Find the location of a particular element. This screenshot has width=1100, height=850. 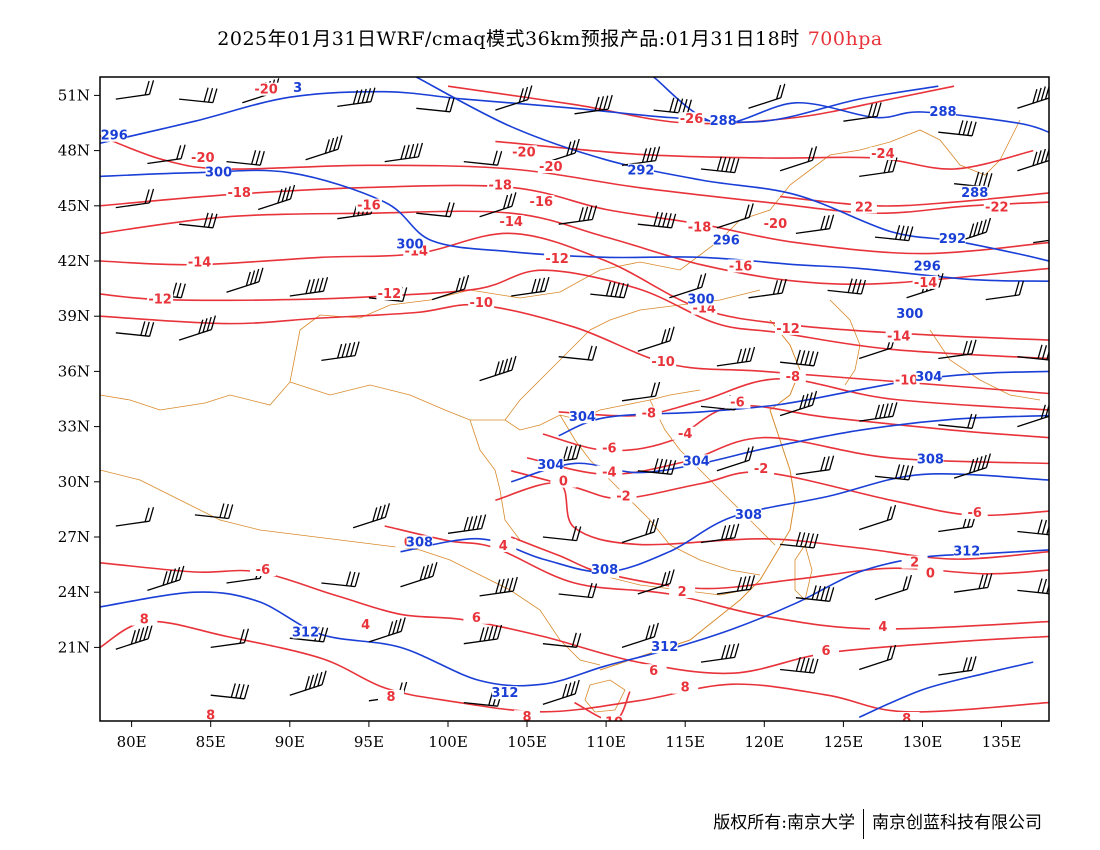

temperature-label: -14 is located at coordinates (926, 283).